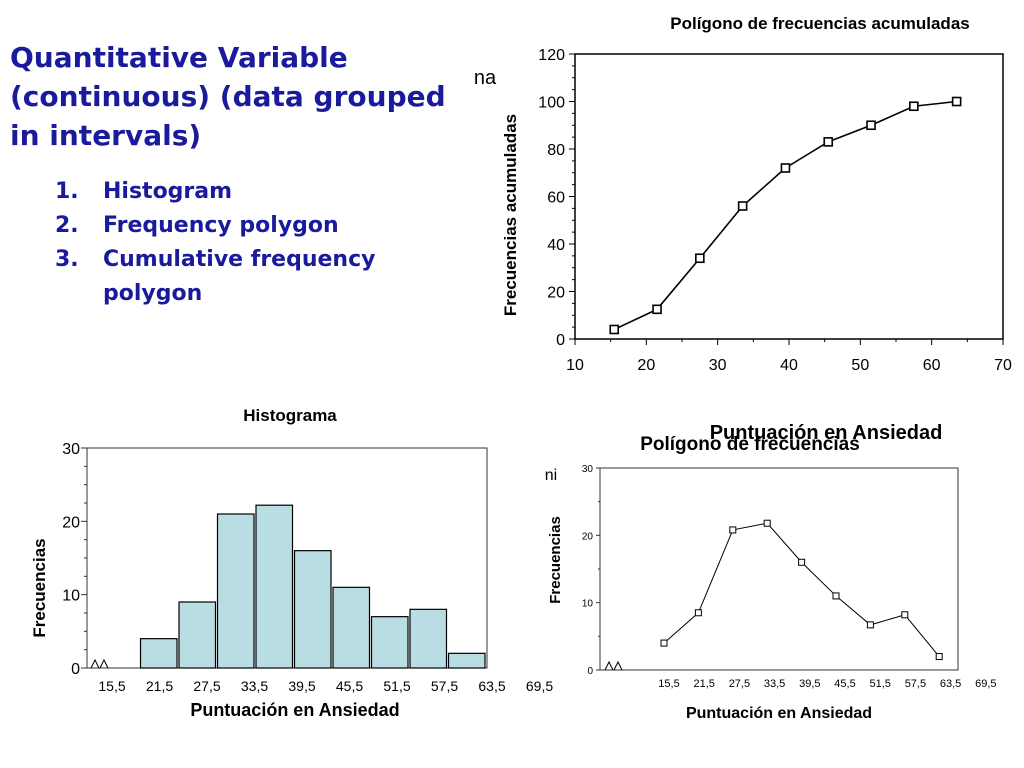  Describe the element at coordinates (575, 365) in the screenshot. I see `x-tick-label: 10` at that location.